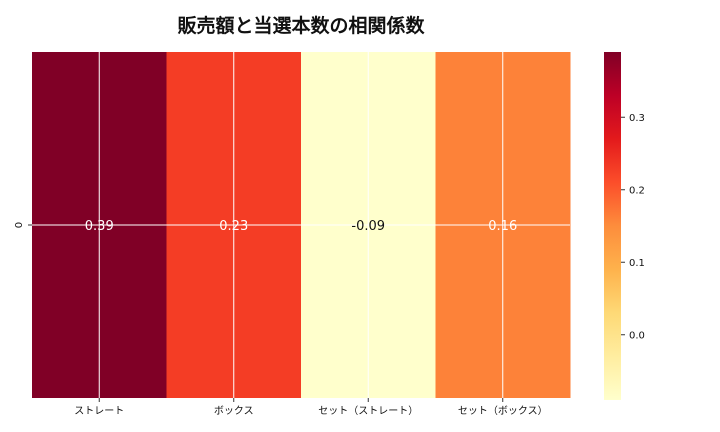 Image resolution: width=720 pixels, height=432 pixels. I want to click on colorbar-tick-label: 0.1, so click(637, 263).